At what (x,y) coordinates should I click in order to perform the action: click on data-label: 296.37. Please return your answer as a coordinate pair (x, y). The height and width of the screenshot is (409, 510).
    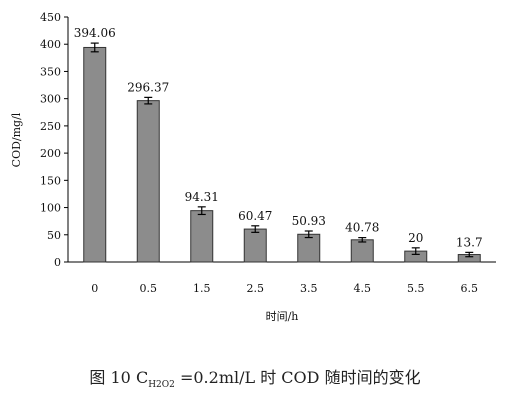
    Looking at the image, I should click on (148, 87).